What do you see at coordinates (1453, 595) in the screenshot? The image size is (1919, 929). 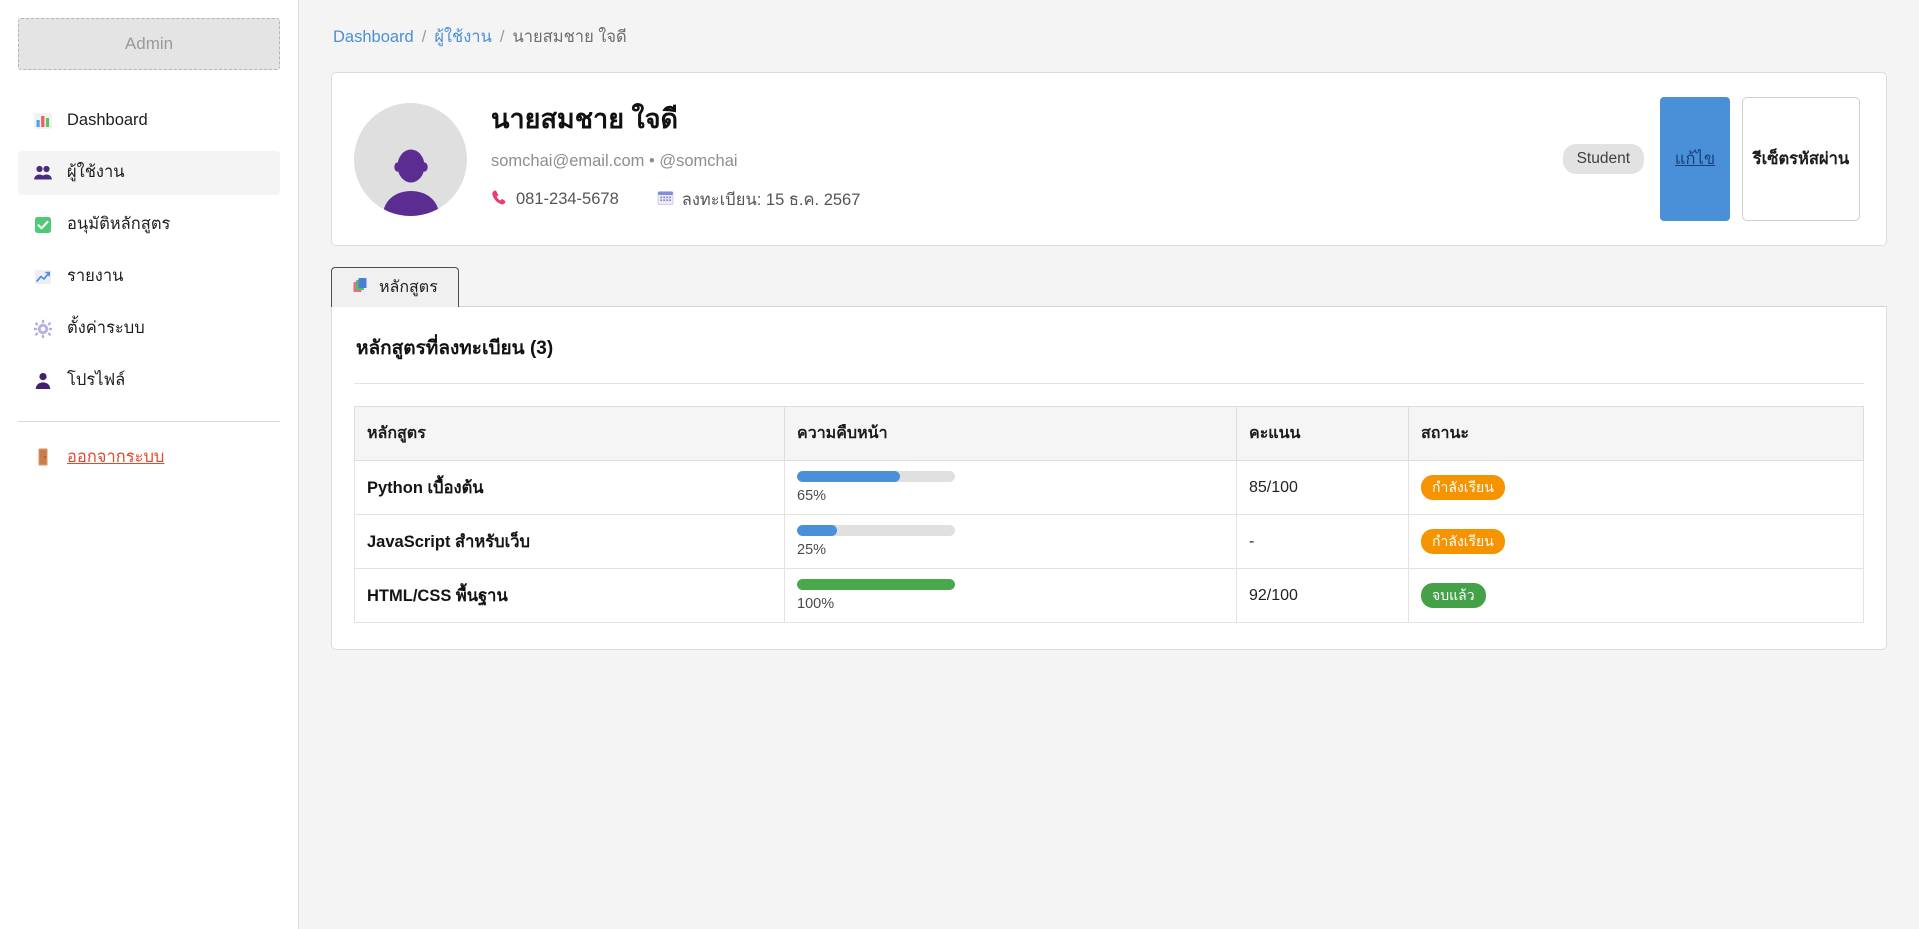 I see `status-badge: จบแล้ว` at bounding box center [1453, 595].